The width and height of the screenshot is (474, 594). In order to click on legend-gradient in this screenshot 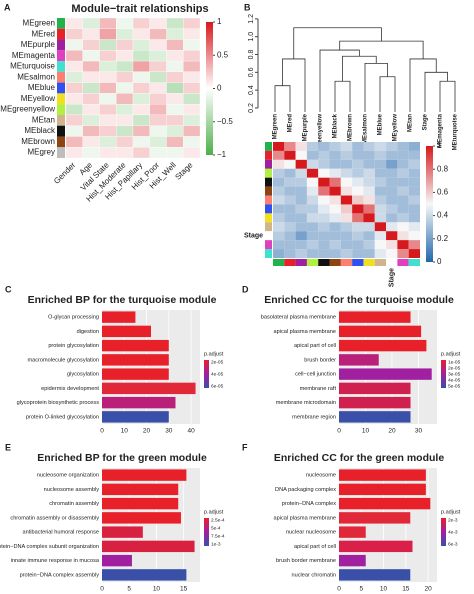, I will do `click(206, 532)`.